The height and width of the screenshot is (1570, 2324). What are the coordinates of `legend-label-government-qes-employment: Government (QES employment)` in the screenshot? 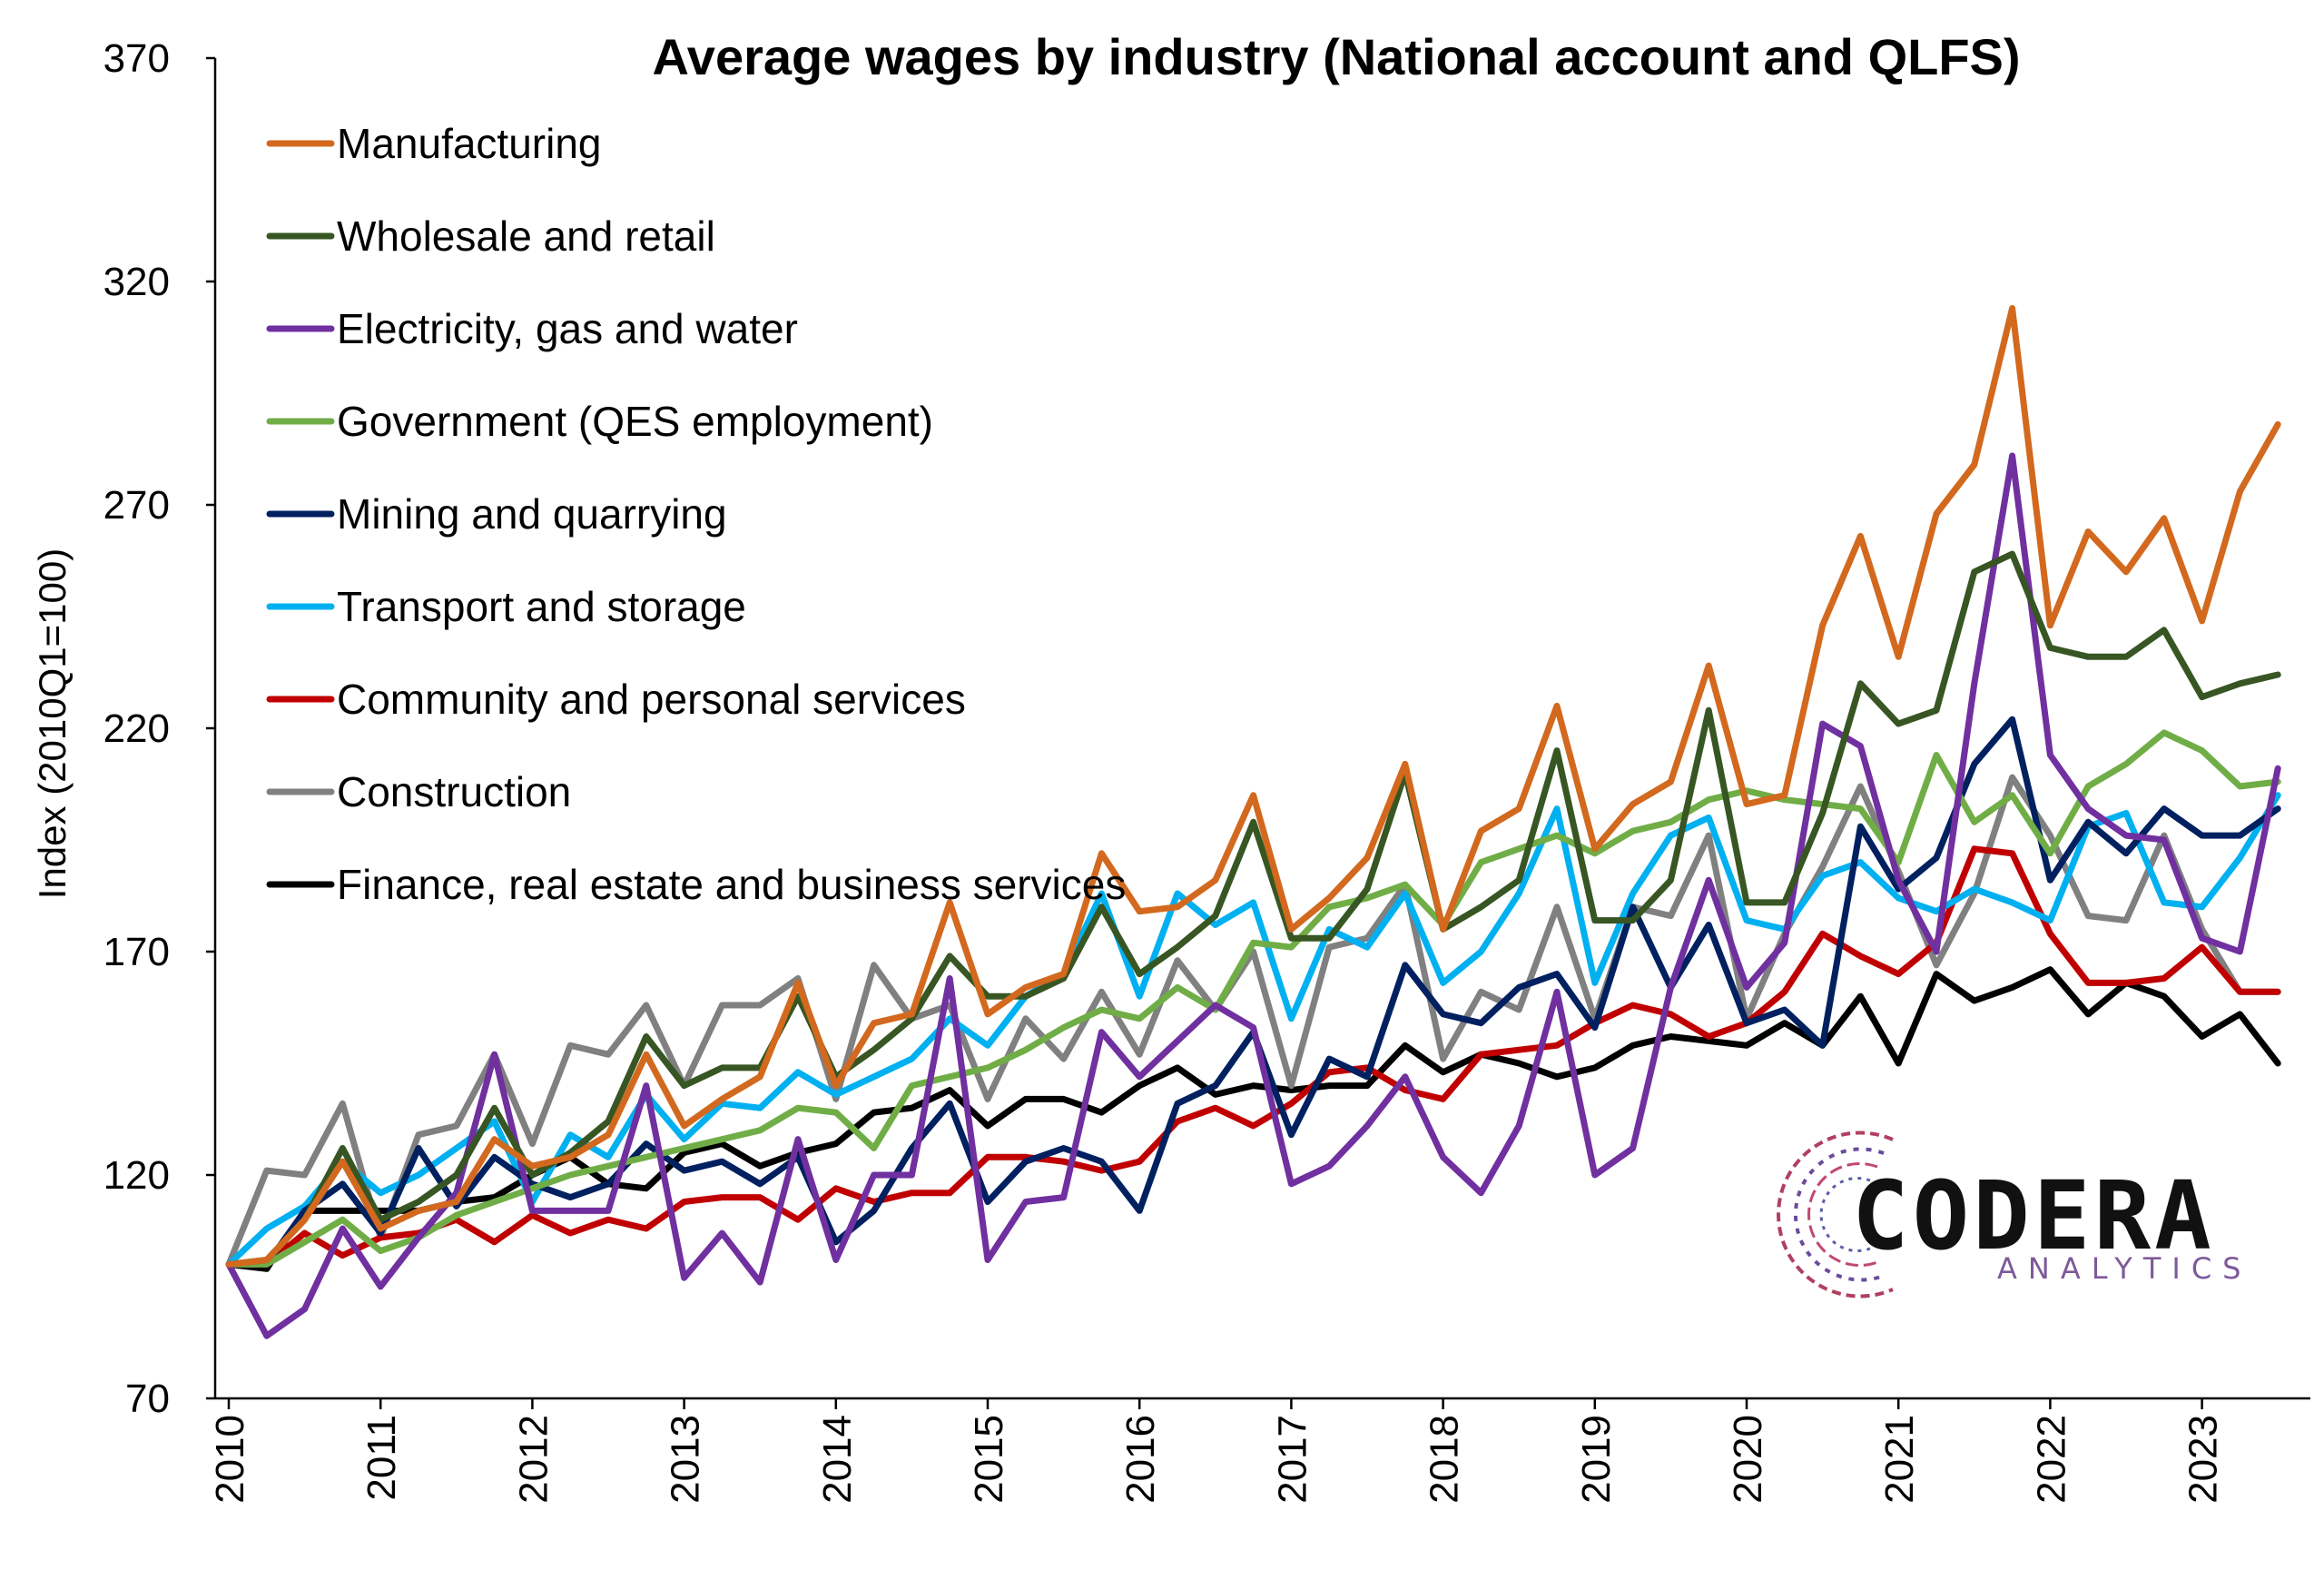 It's located at (635, 422).